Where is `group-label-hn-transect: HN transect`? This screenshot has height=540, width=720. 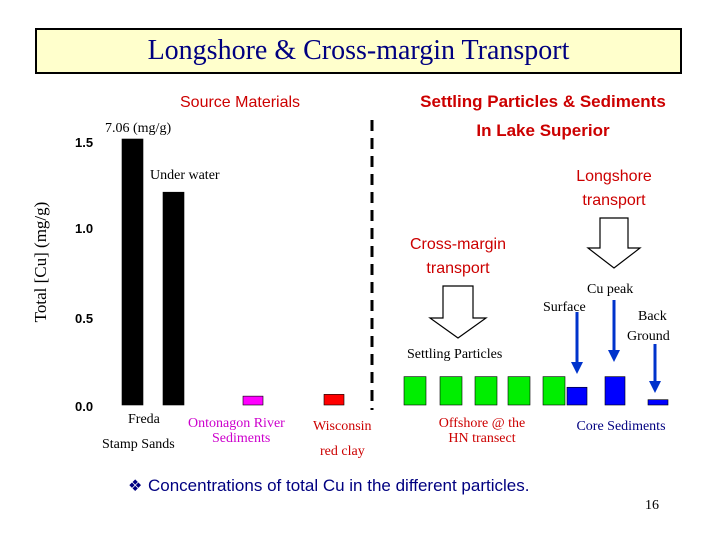
group-label-hn-transect: HN transect is located at coordinates (481, 438).